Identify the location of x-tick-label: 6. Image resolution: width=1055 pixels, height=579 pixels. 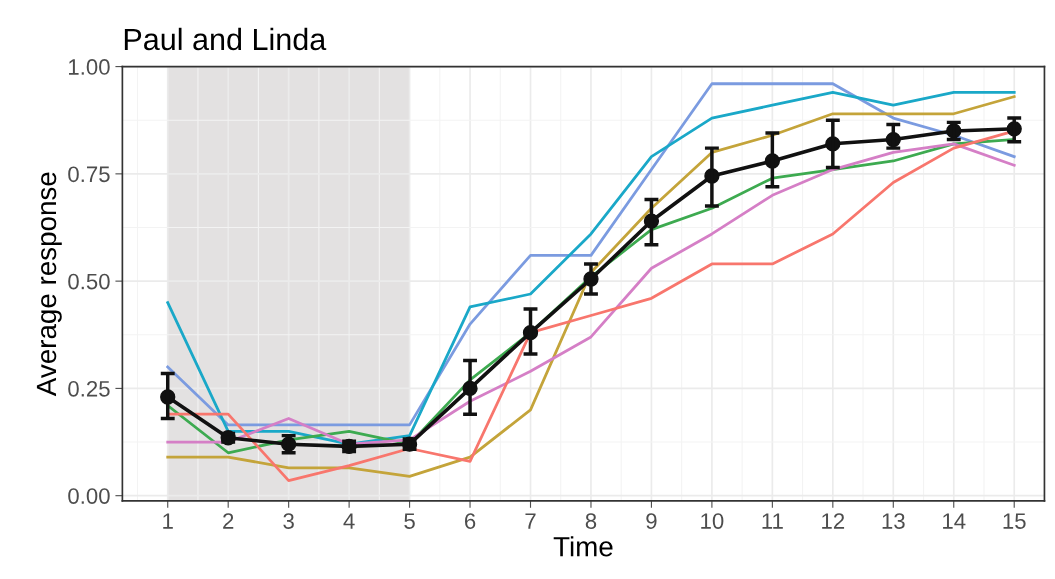
(470, 521).